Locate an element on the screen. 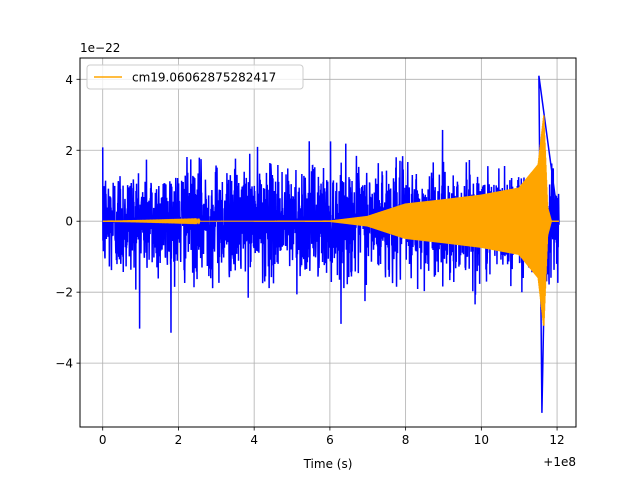 The width and height of the screenshot is (640, 480). legend-box is located at coordinates (195, 77).